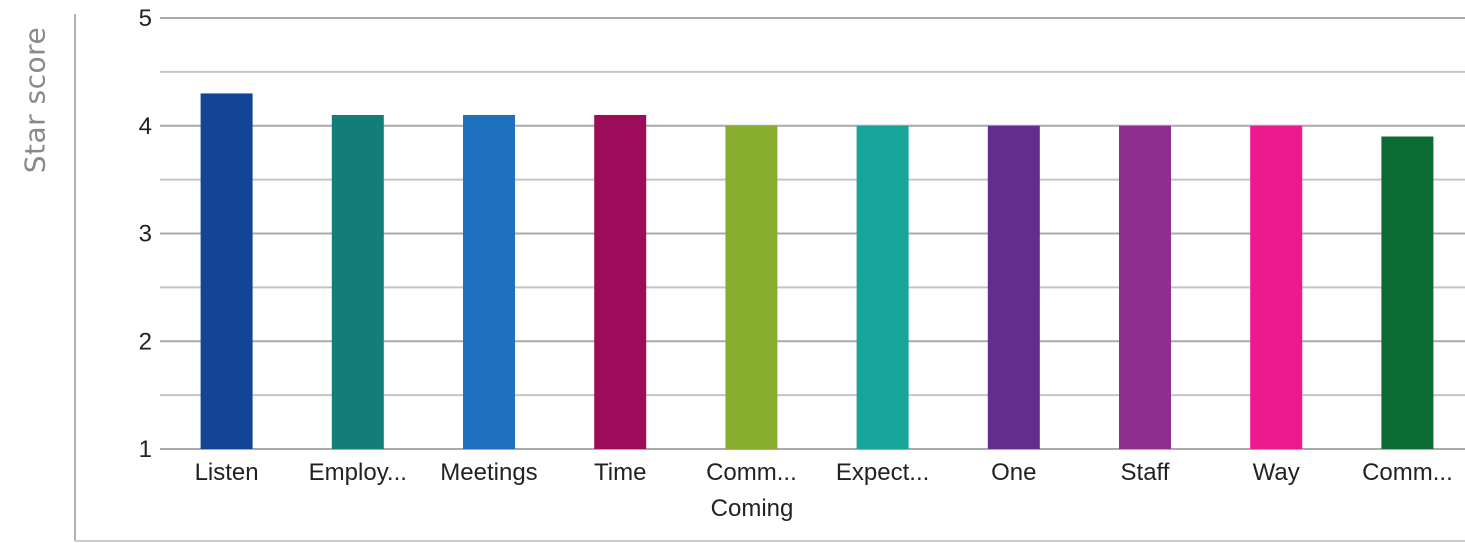 This screenshot has height=543, width=1465. Describe the element at coordinates (227, 472) in the screenshot. I see `x-tick-label: Listen` at that location.